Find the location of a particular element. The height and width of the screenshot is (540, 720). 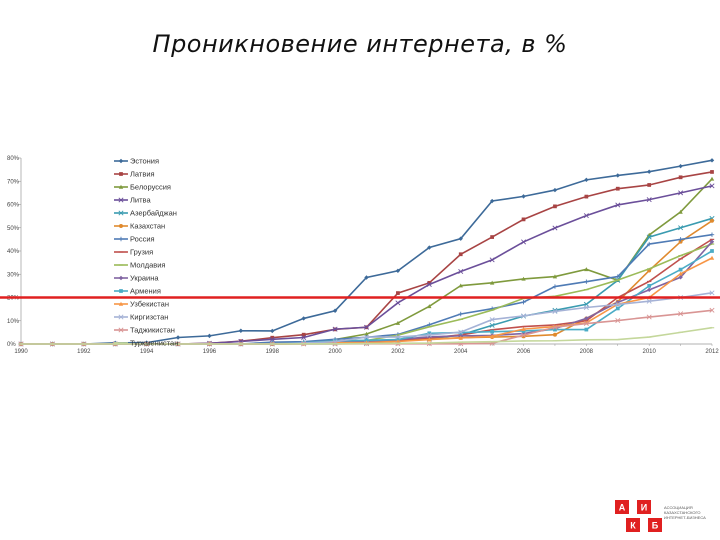

y-tick-label: 10% is located at coordinates (13, 322).